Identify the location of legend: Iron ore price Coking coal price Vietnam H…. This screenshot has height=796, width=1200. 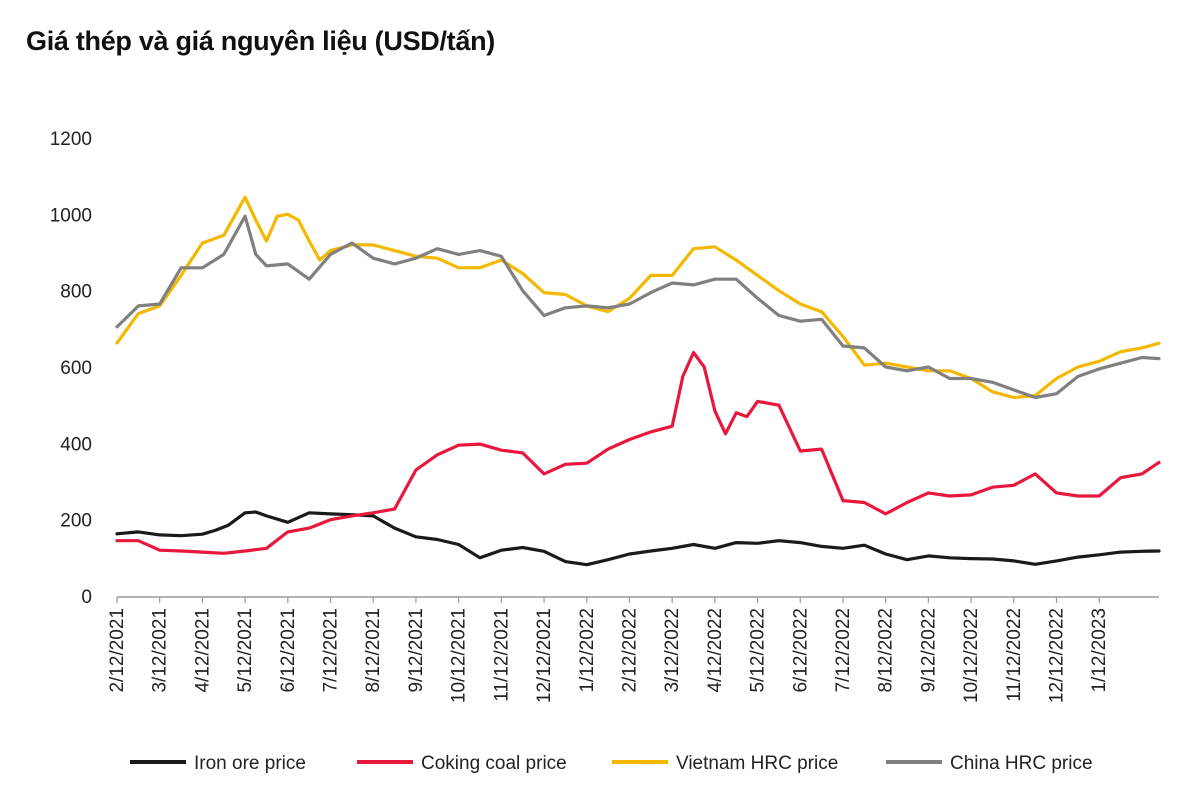
(611, 763).